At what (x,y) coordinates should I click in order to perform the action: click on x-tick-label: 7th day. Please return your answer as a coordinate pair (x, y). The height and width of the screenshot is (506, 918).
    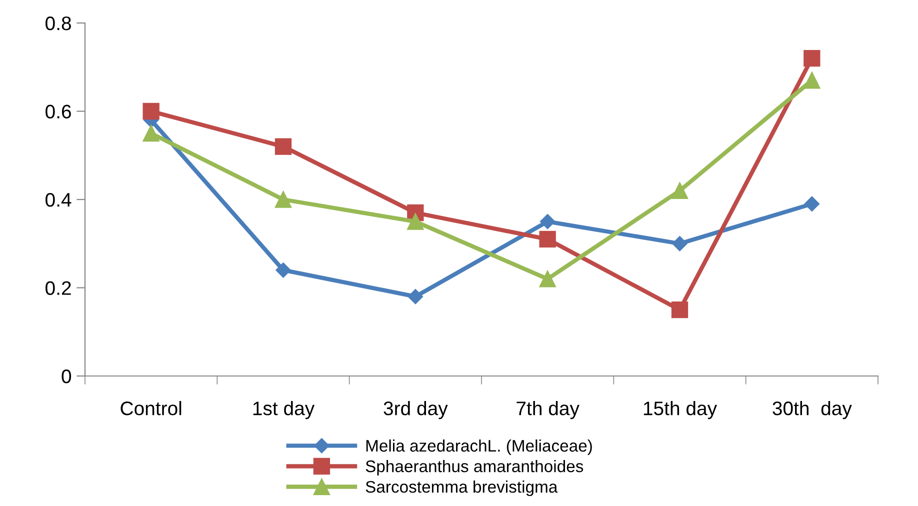
    Looking at the image, I should click on (548, 410).